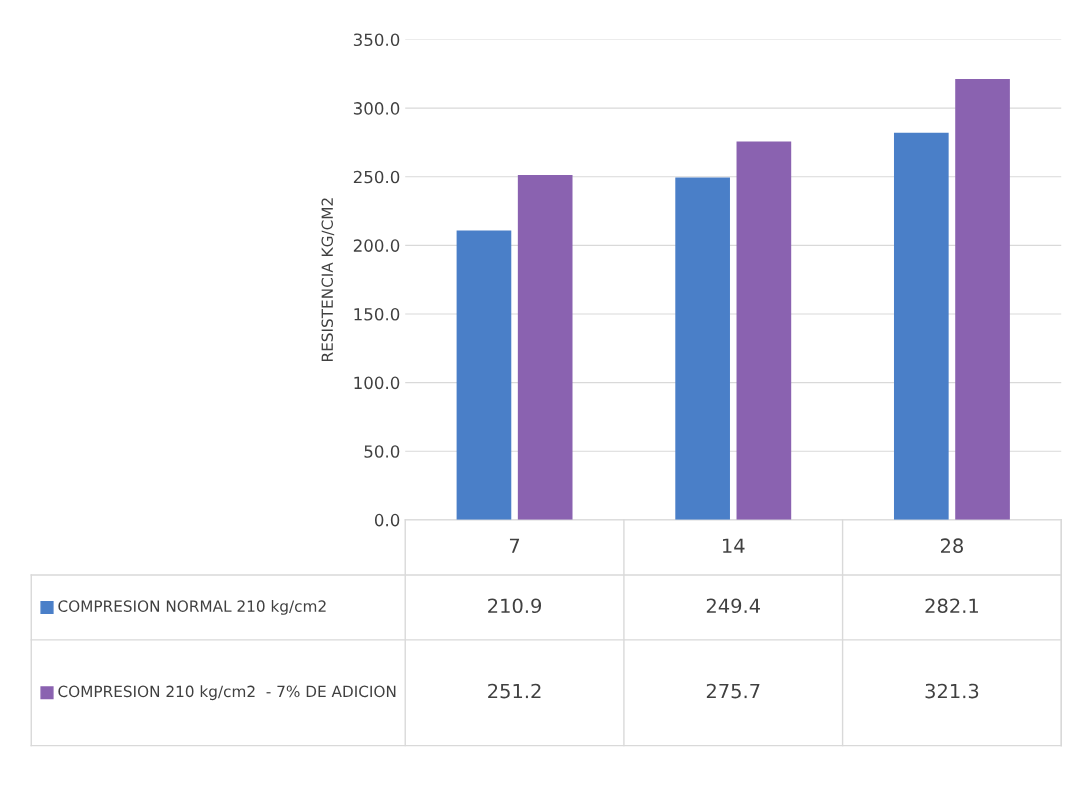  I want to click on x-tick-label: 28, so click(951, 546).